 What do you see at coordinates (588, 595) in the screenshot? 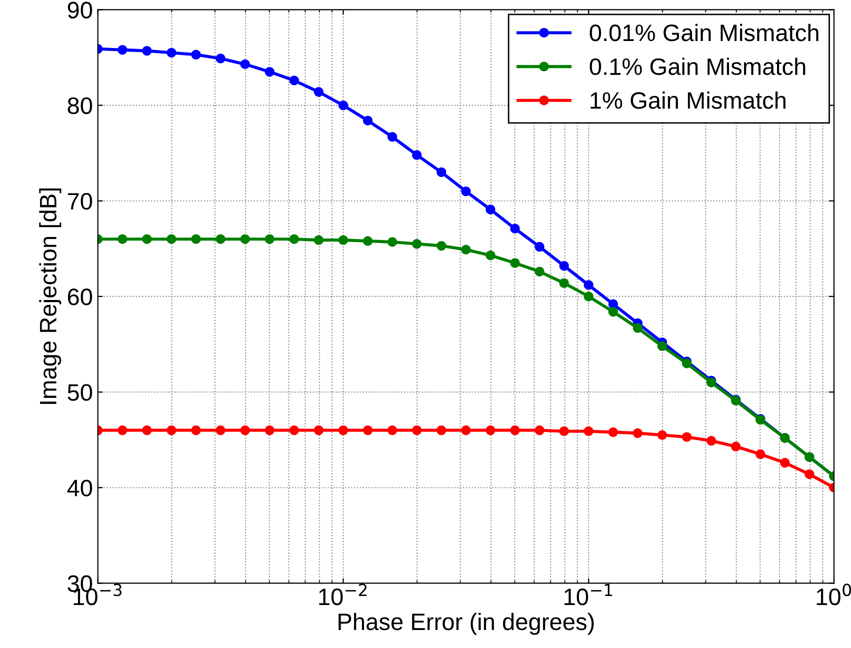
I see `x-tick-label: 10$^{−1}$` at bounding box center [588, 595].